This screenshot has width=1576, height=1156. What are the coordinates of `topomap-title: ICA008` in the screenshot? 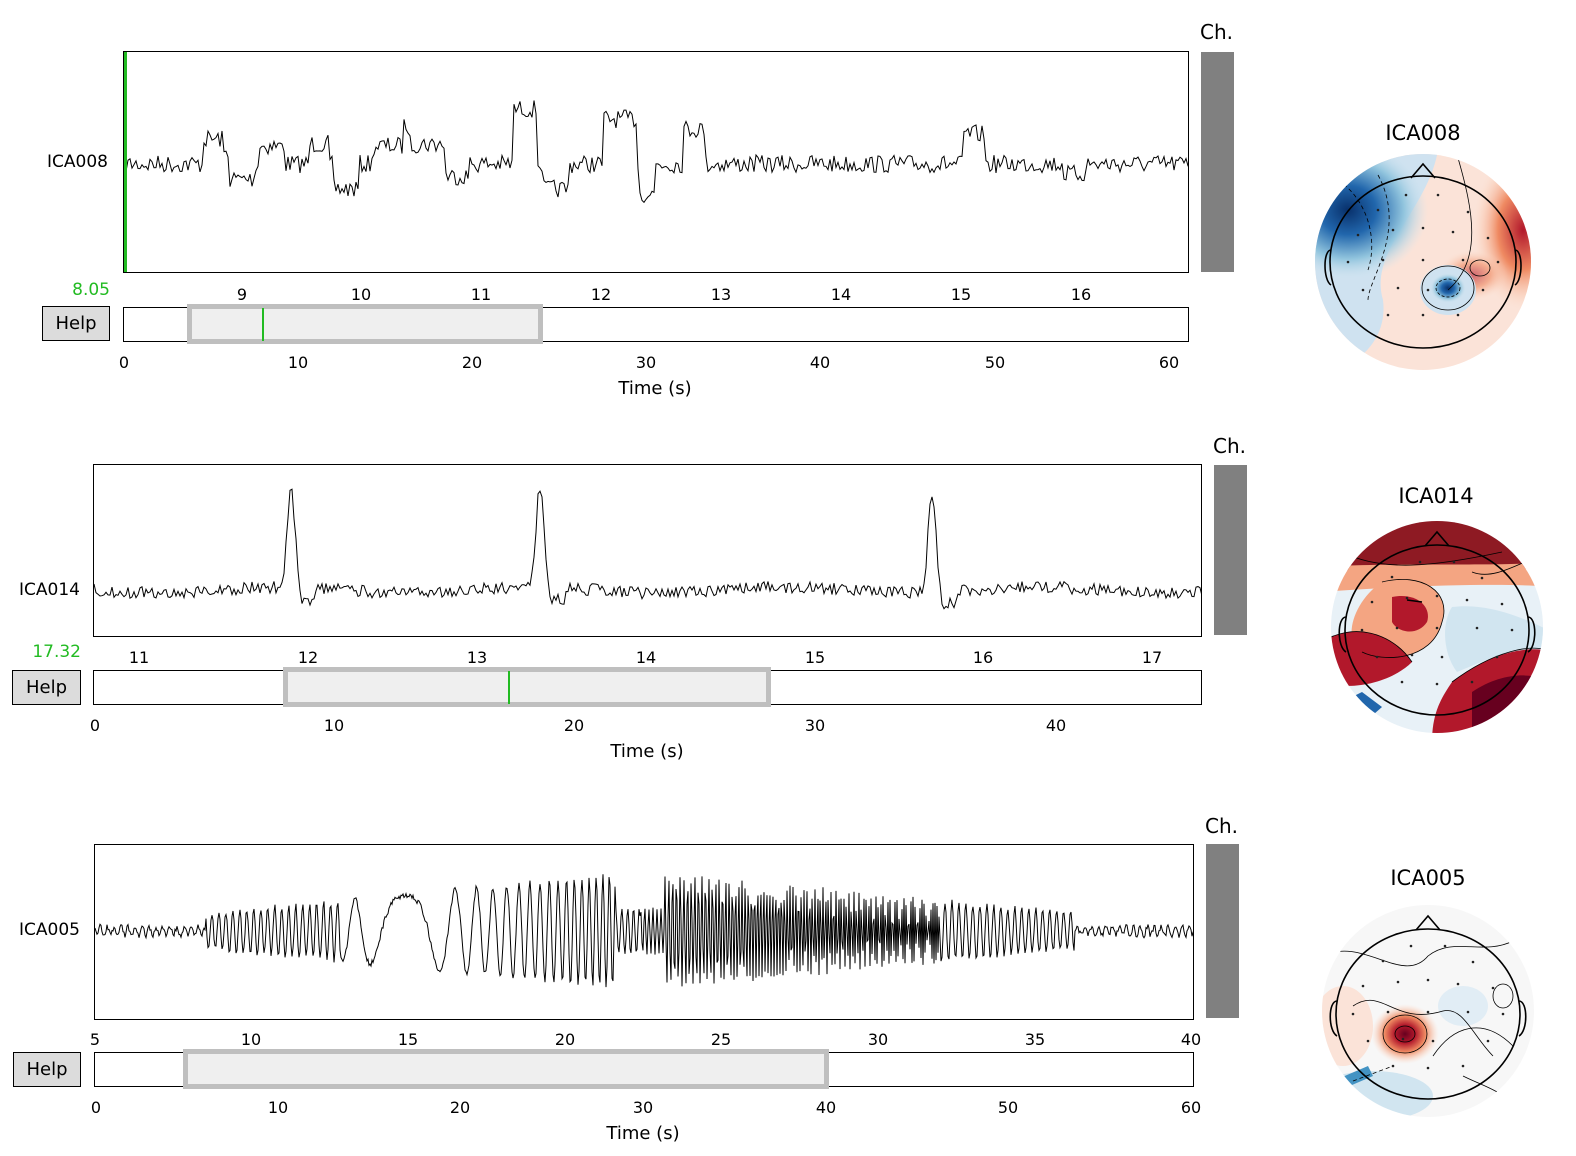 It's located at (1423, 133).